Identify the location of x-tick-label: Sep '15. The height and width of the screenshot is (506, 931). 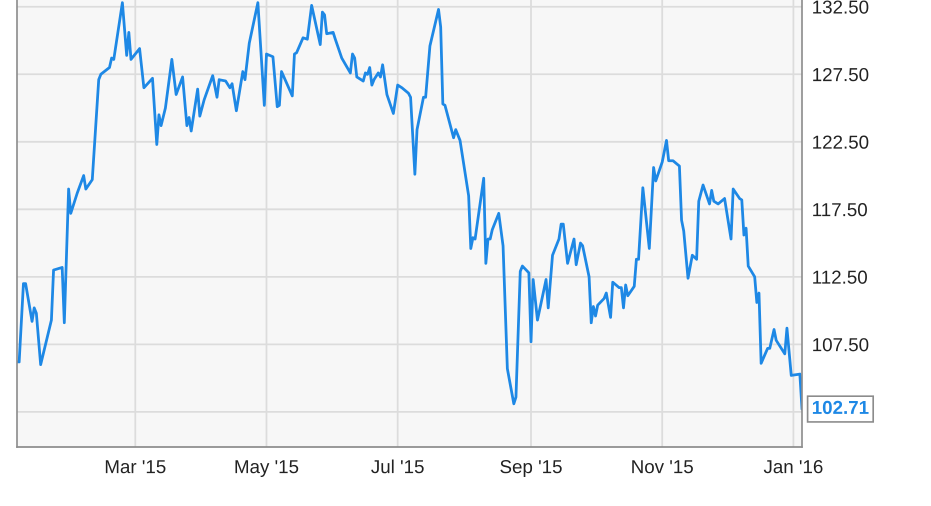
(531, 468).